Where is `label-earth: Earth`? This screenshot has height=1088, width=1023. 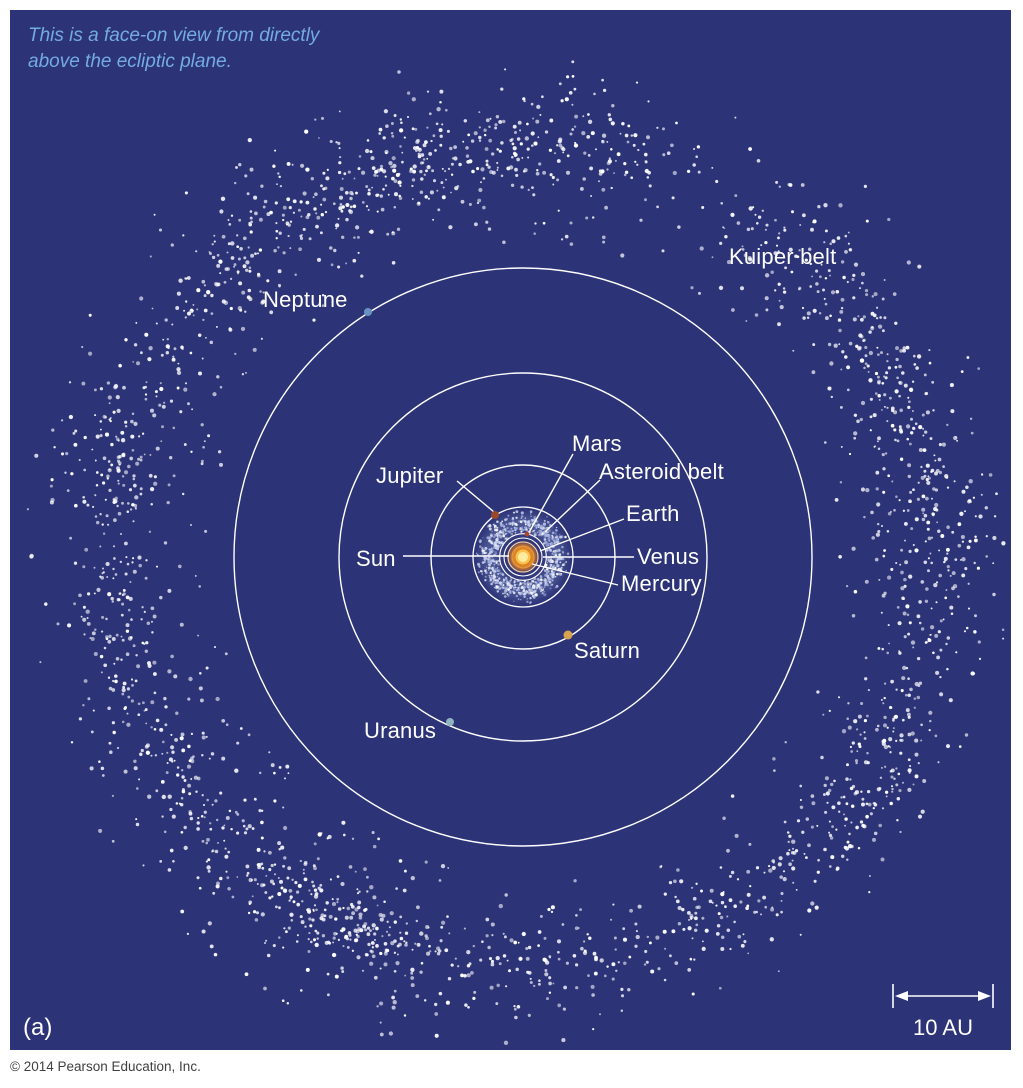
label-earth: Earth is located at coordinates (653, 513).